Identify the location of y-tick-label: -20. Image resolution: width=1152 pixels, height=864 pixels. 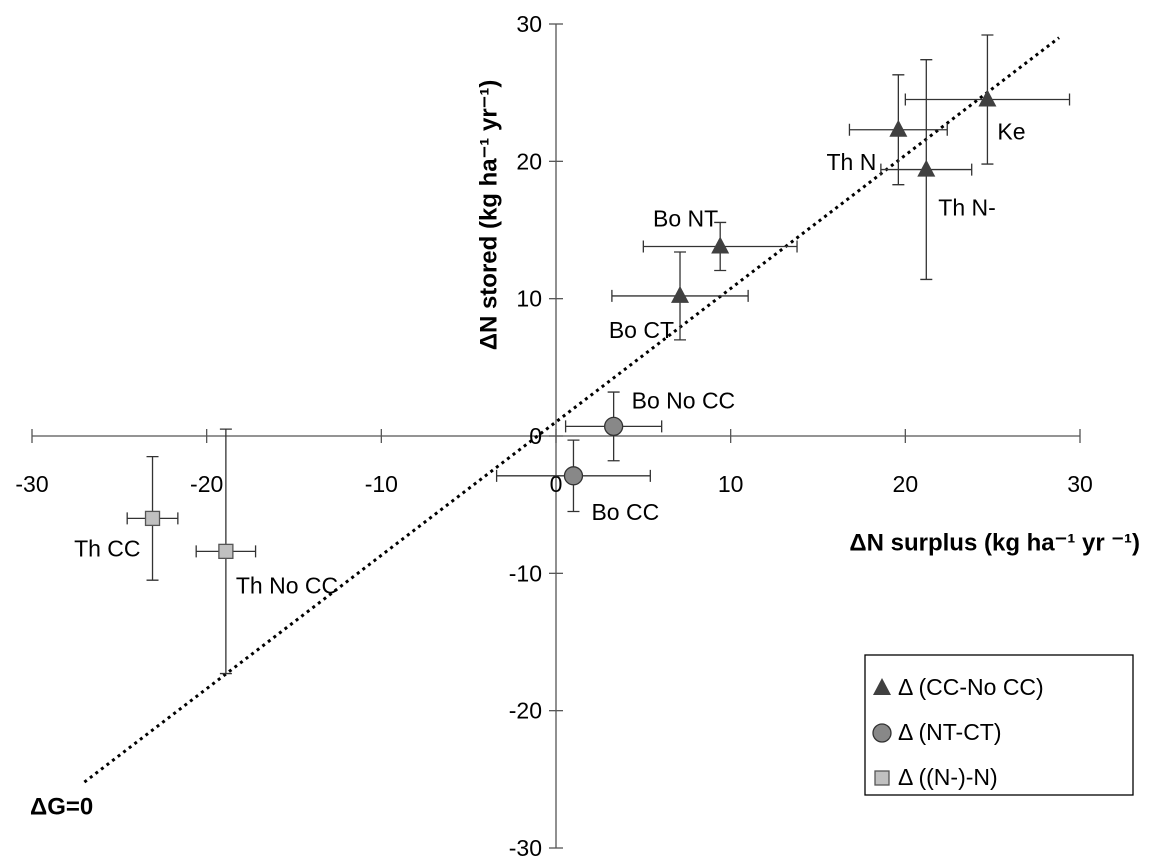
(525, 711).